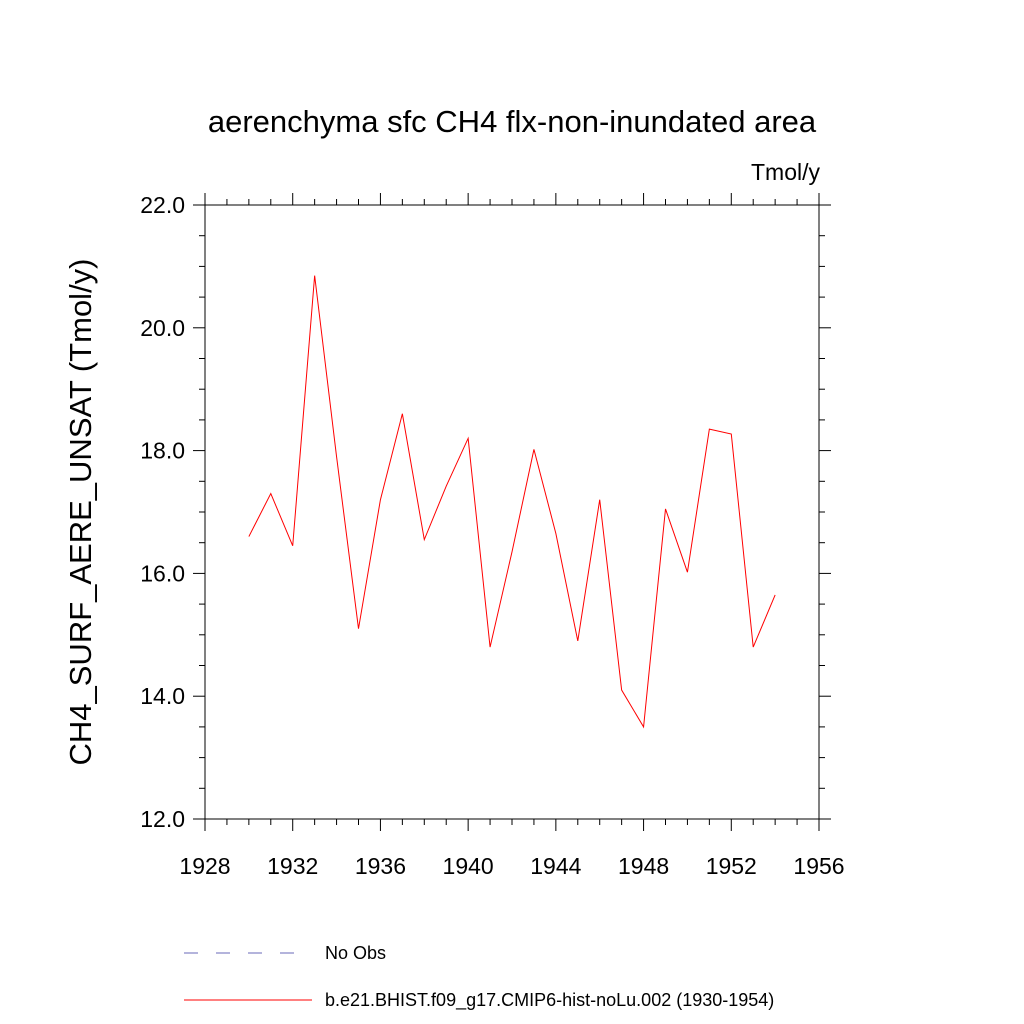  Describe the element at coordinates (555, 866) in the screenshot. I see `x-tick-label: 1944` at that location.